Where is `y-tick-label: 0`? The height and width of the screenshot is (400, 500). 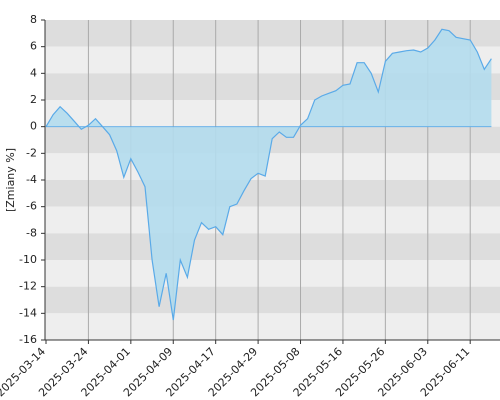 y-tick-label: 0 is located at coordinates (33, 126).